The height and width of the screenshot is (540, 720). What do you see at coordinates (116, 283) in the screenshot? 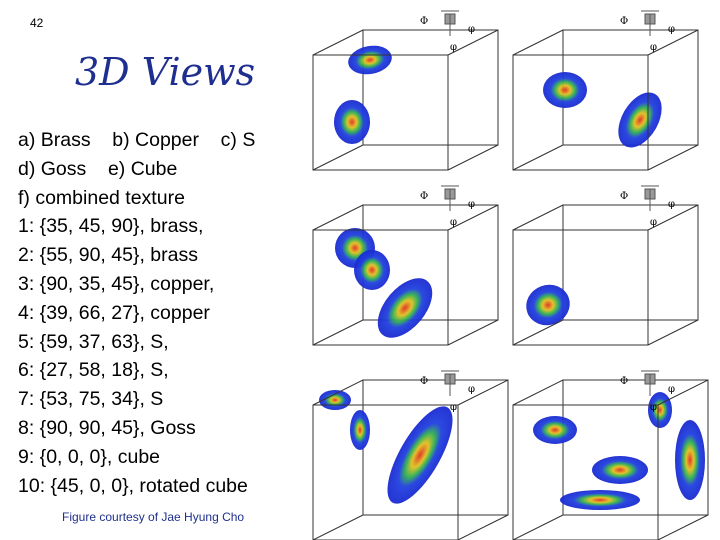
I see `text-line: 3: {90, 35, 45}, copper,` at bounding box center [116, 283].